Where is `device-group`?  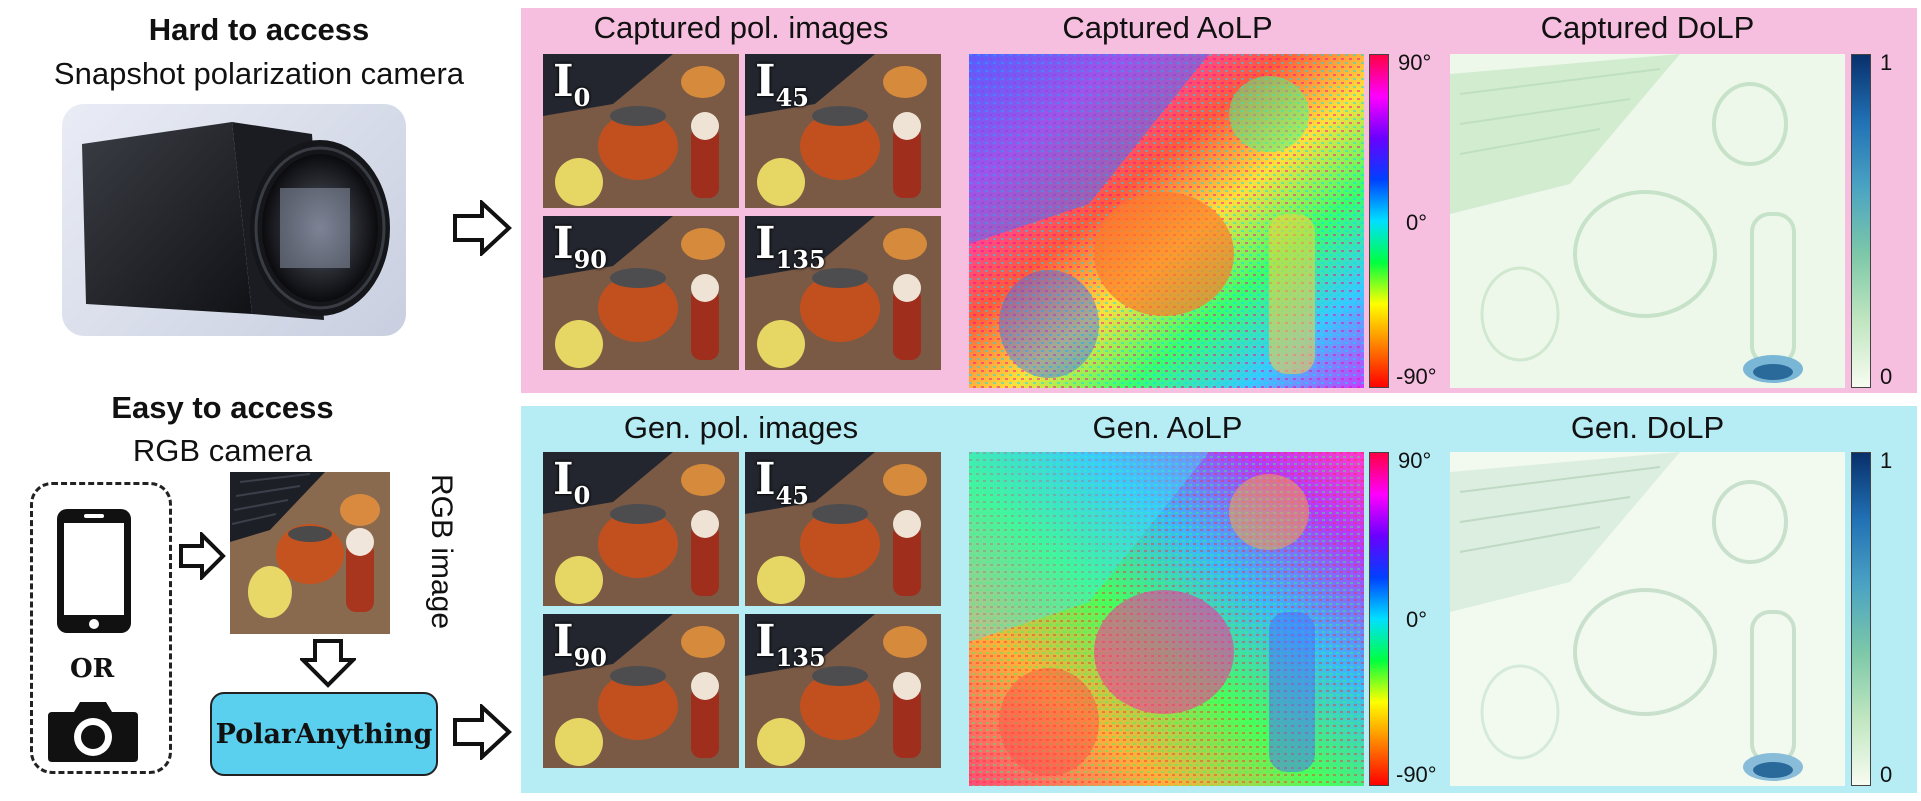
device-group is located at coordinates (101, 628).